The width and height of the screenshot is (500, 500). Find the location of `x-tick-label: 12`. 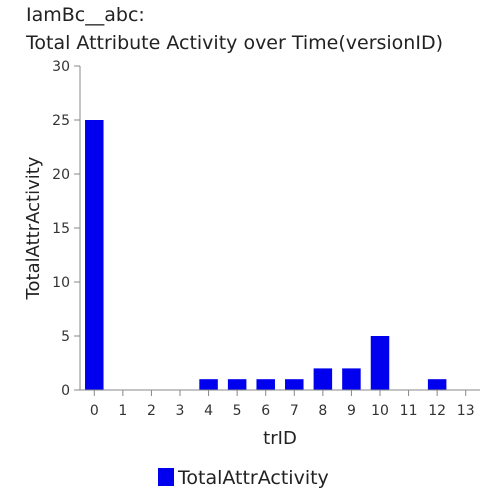

x-tick-label: 12 is located at coordinates (437, 411).